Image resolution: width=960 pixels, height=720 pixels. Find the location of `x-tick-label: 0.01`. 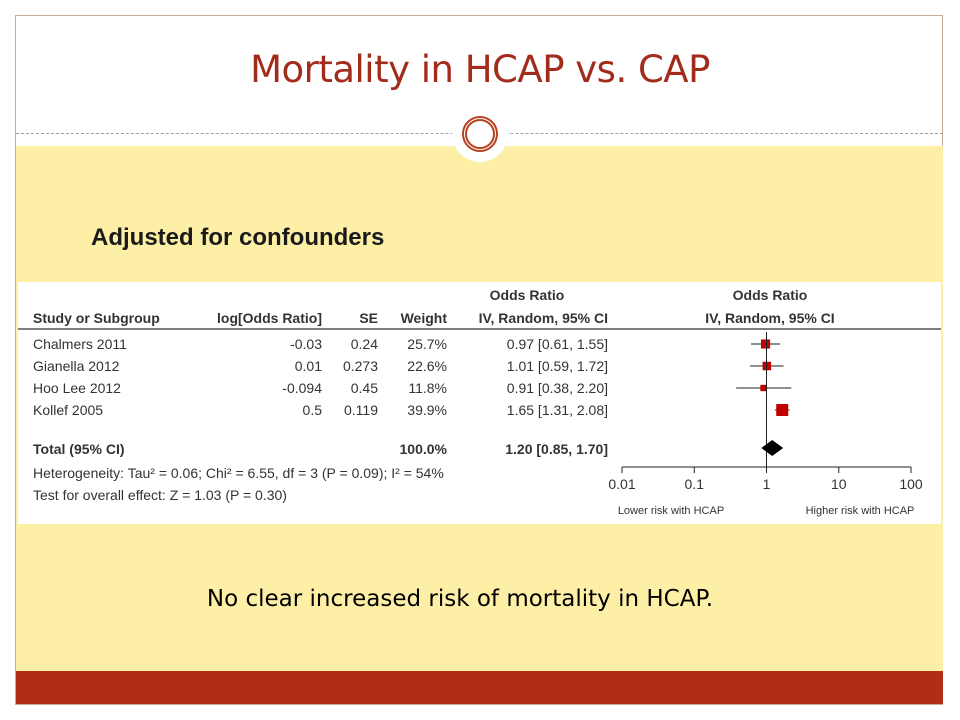

x-tick-label: 0.01 is located at coordinates (621, 484).